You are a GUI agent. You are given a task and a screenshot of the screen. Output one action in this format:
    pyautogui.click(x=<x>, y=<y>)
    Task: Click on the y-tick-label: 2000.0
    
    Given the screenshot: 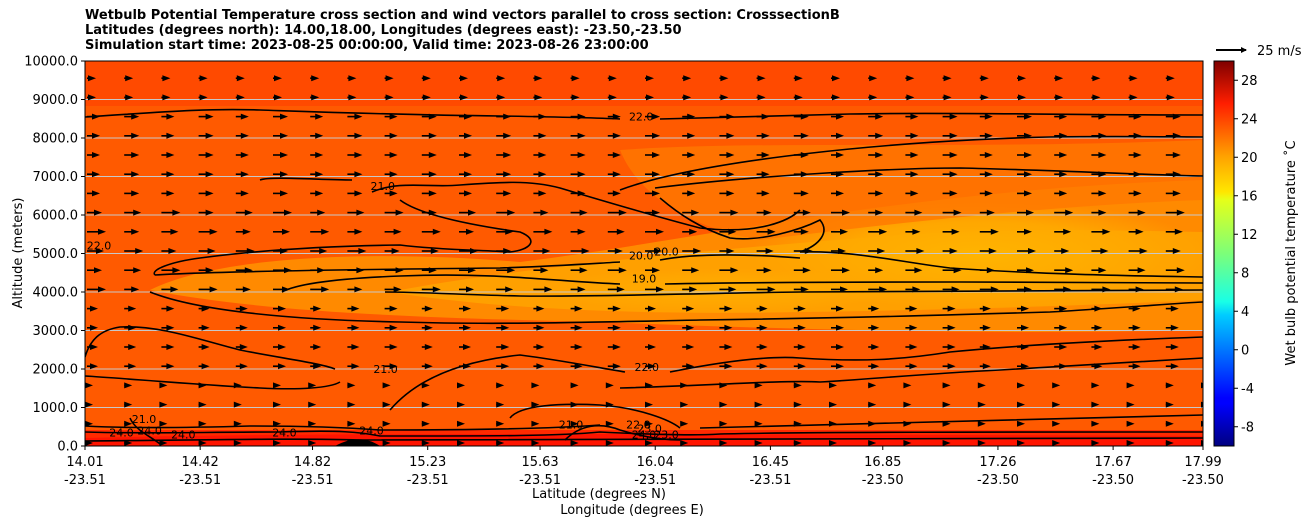 What is the action you would take?
    pyautogui.click(x=56, y=370)
    